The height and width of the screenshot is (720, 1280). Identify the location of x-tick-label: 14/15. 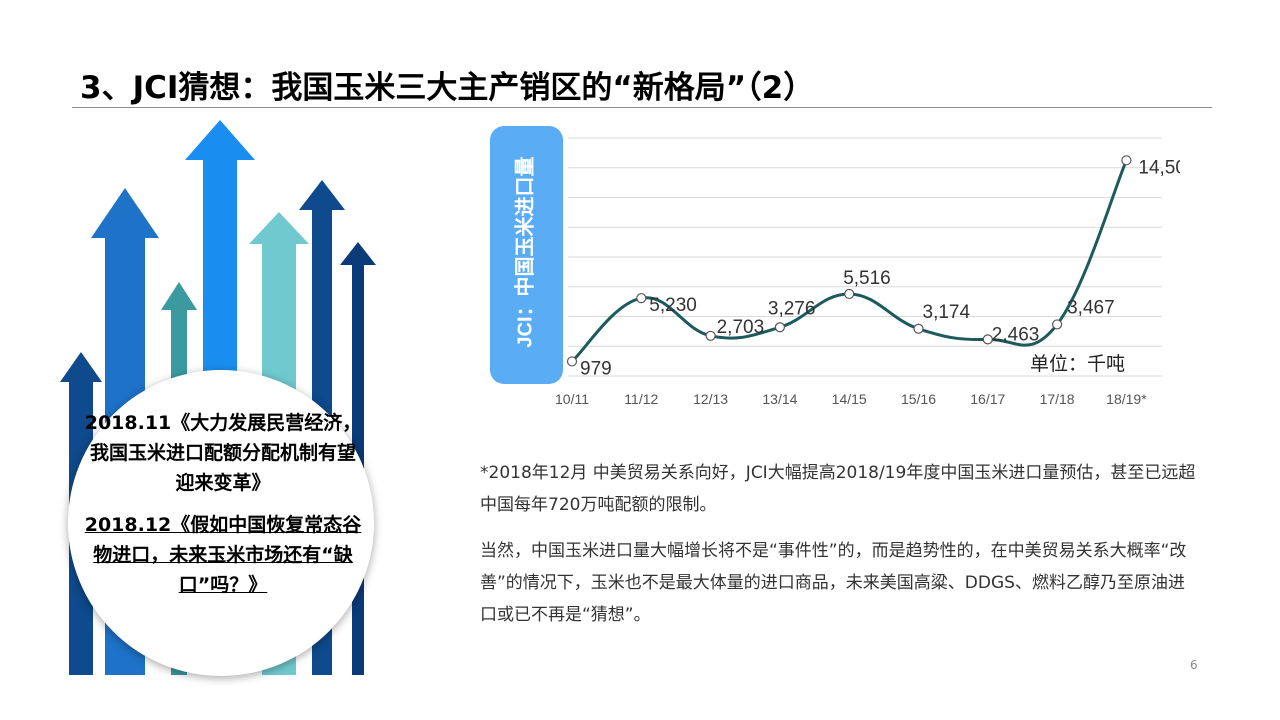
(849, 399).